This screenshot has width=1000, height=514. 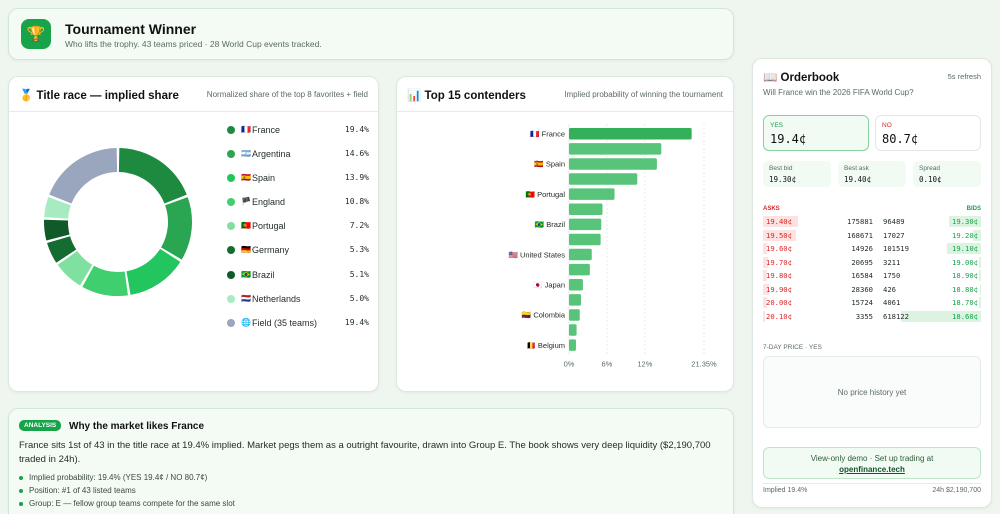 I want to click on legend-label: Netherlands, so click(x=276, y=298).